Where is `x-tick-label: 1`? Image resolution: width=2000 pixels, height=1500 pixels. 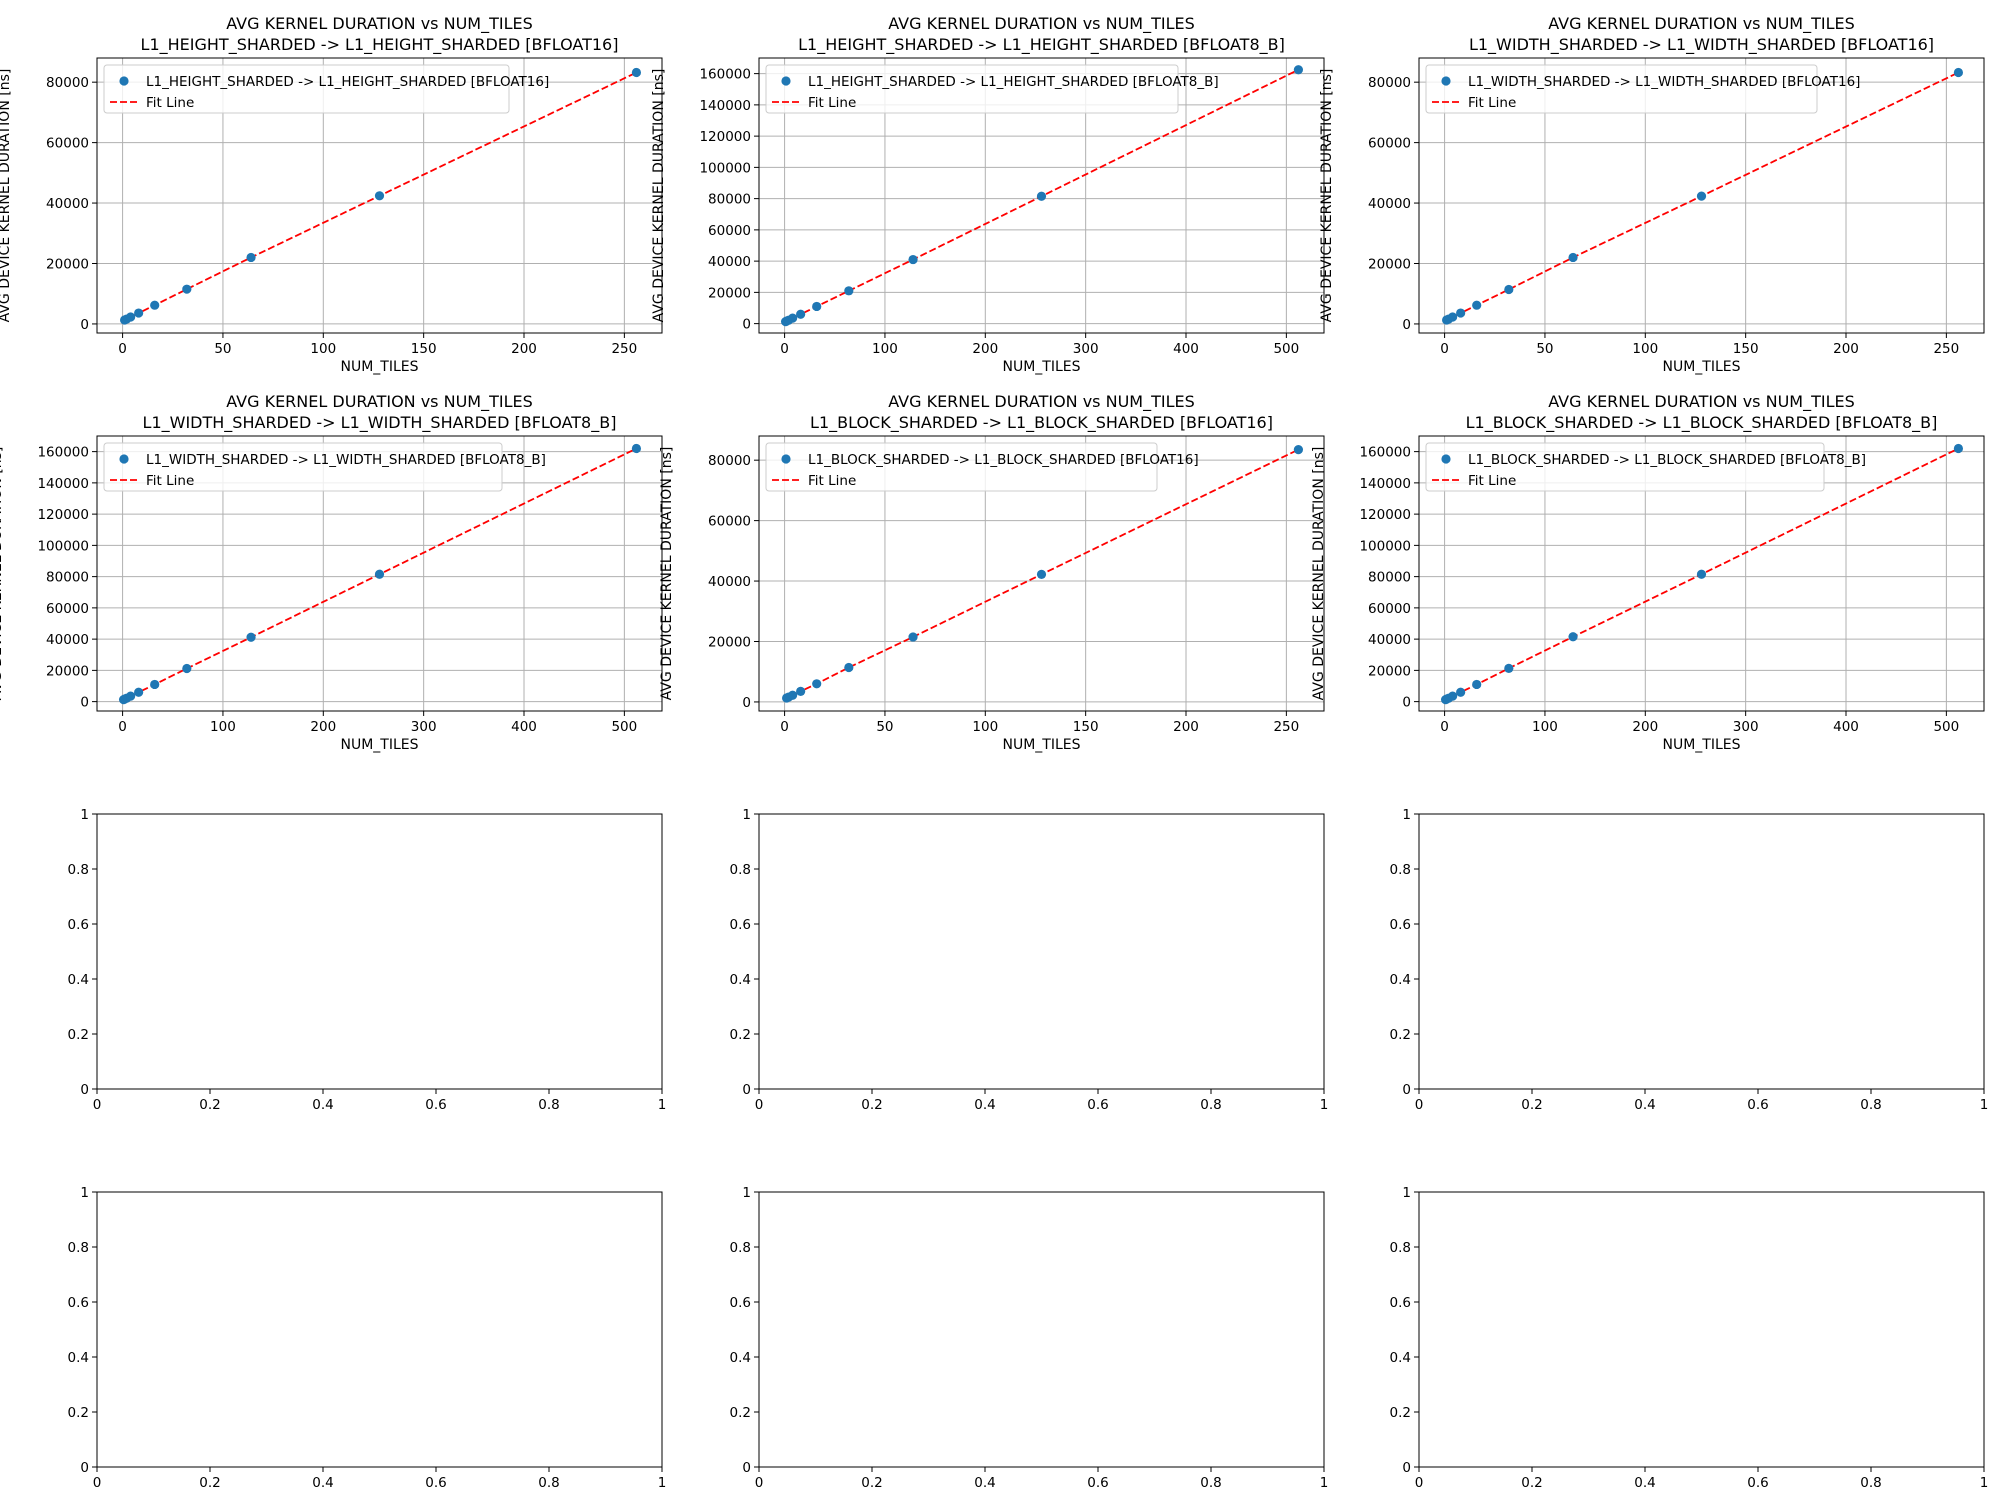
x-tick-label: 1 is located at coordinates (662, 1483).